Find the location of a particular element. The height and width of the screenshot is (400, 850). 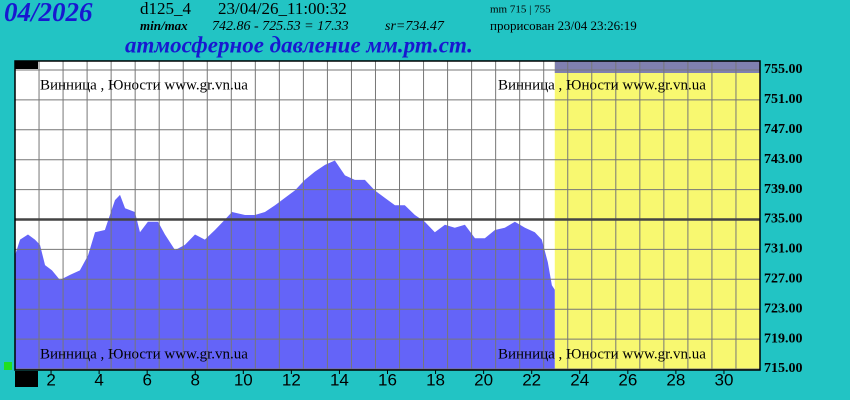

mean: sr=734.47 is located at coordinates (415, 26).